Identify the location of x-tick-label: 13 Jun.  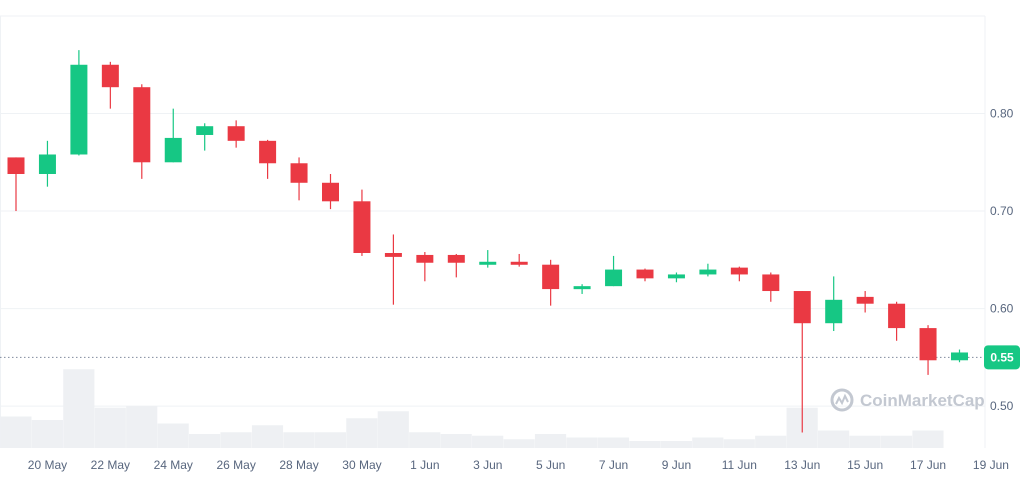
(802, 465).